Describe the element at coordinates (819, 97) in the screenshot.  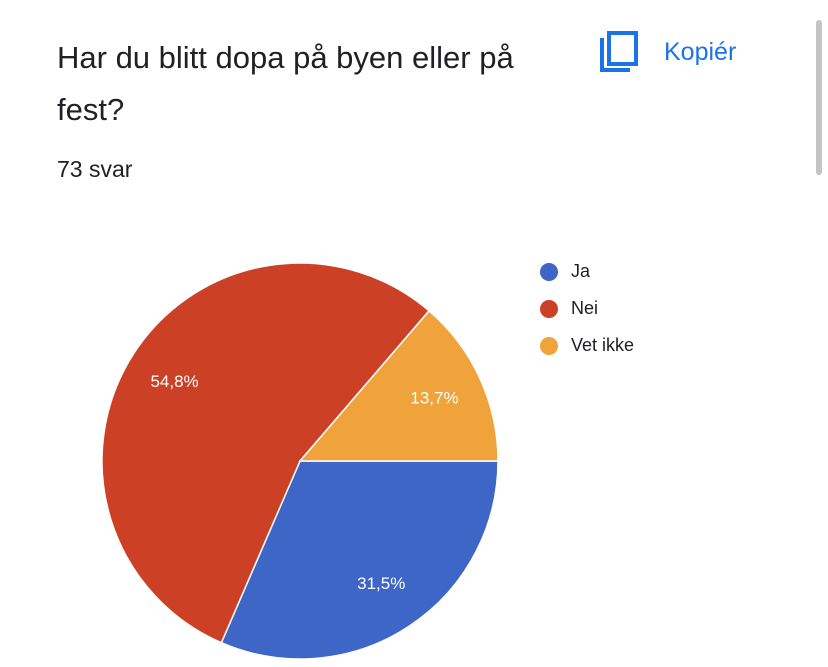
I see `scrollbar` at that location.